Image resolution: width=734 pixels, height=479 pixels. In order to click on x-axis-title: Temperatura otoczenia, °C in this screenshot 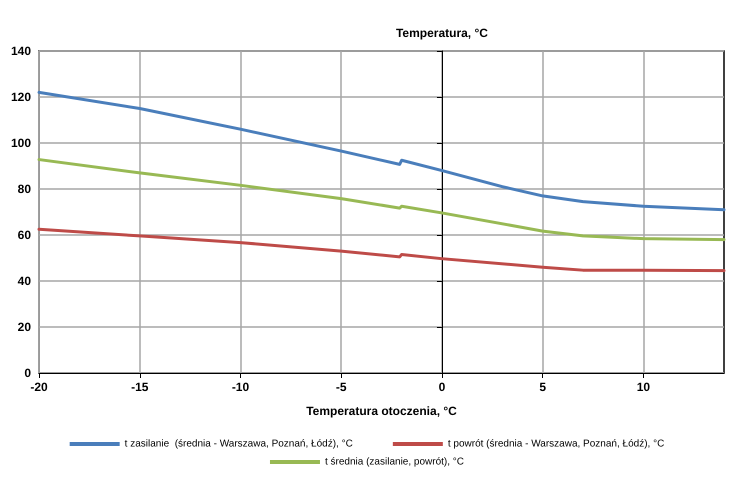, I will do `click(382, 411)`.